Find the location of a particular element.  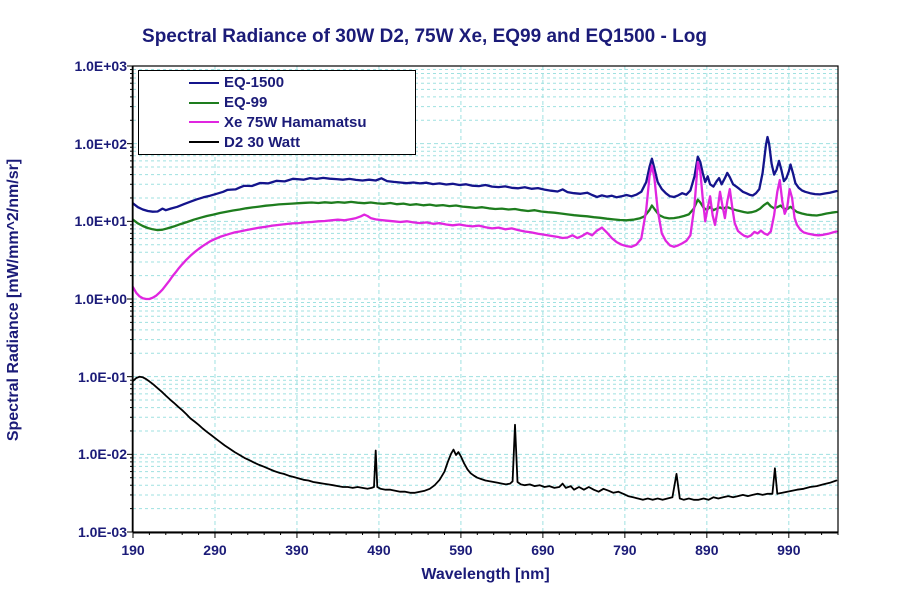

legend-label: Xe 75W Hamamatsu is located at coordinates (295, 122).